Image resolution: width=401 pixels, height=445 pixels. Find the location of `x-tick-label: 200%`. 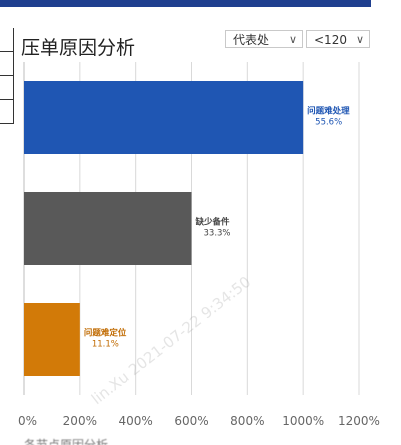

x-tick-label: 200% is located at coordinates (80, 421).